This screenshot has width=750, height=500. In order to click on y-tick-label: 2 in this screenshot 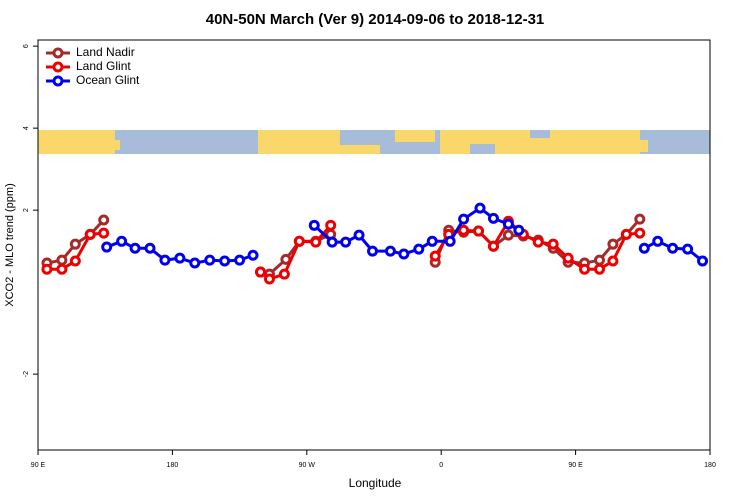, I will do `click(26, 210)`.